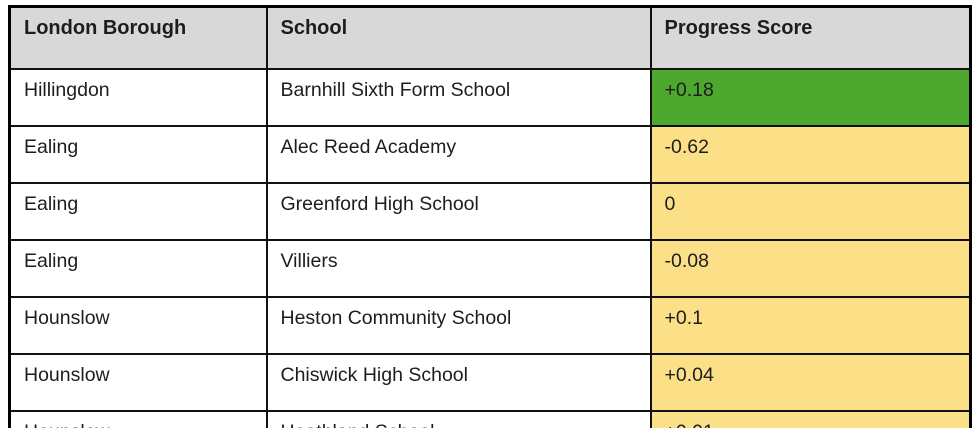  I want to click on table-row: Ealing Villiers -0.08, so click(490, 268).